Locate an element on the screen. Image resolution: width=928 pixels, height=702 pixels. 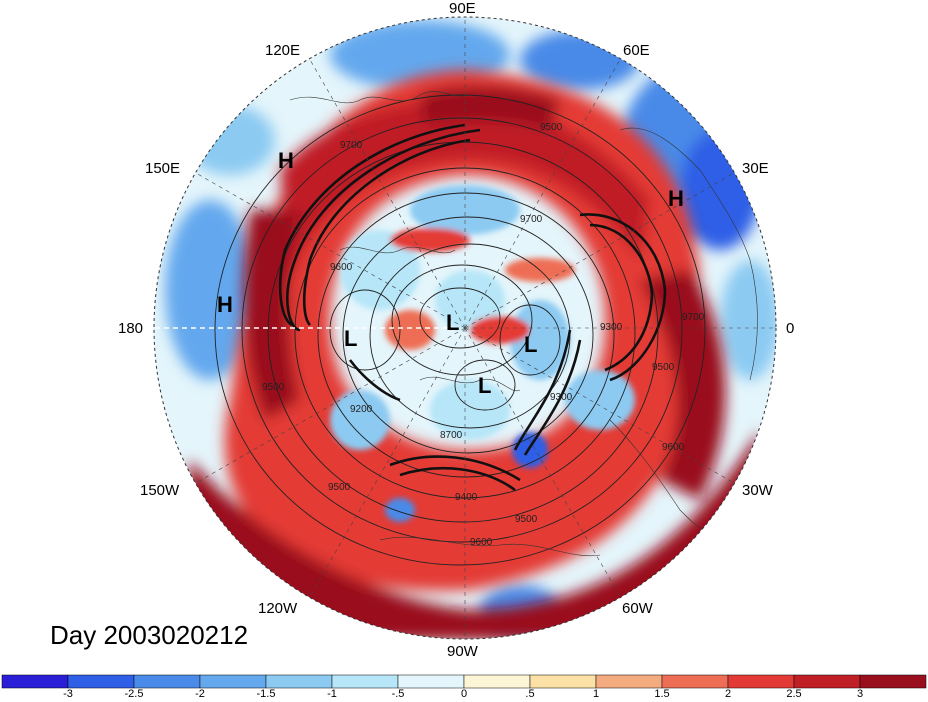
lon-label-180: 180 is located at coordinates (131, 328).